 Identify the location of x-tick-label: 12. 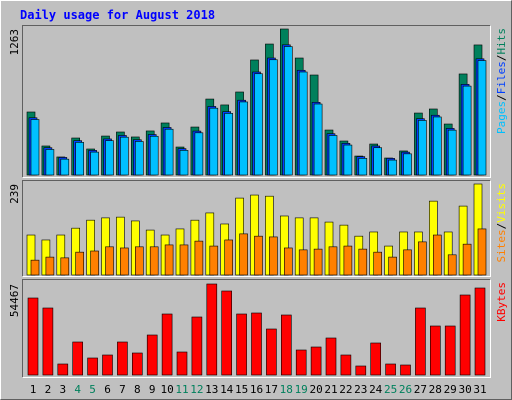
(196, 389).